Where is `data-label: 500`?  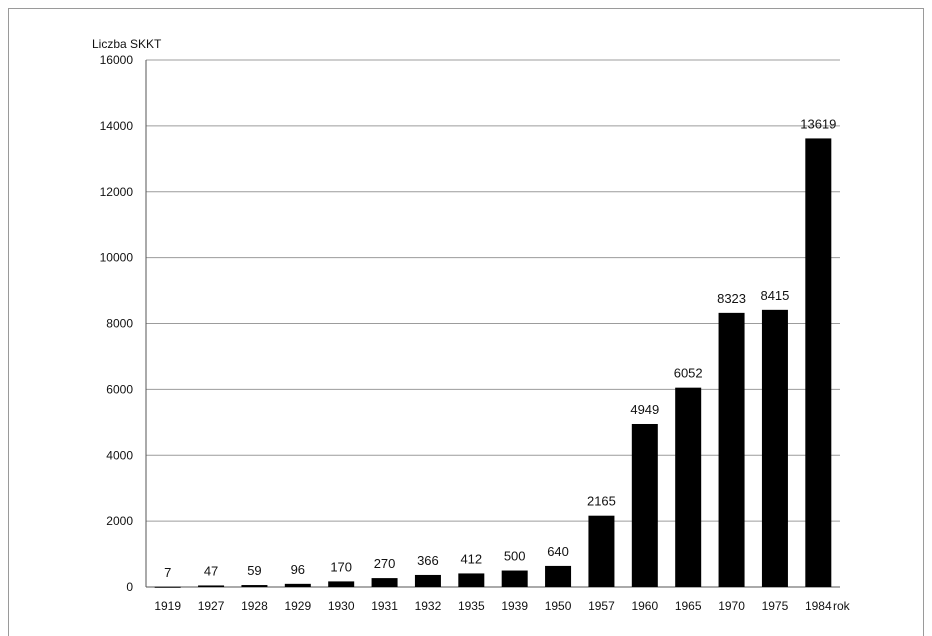 data-label: 500 is located at coordinates (515, 556).